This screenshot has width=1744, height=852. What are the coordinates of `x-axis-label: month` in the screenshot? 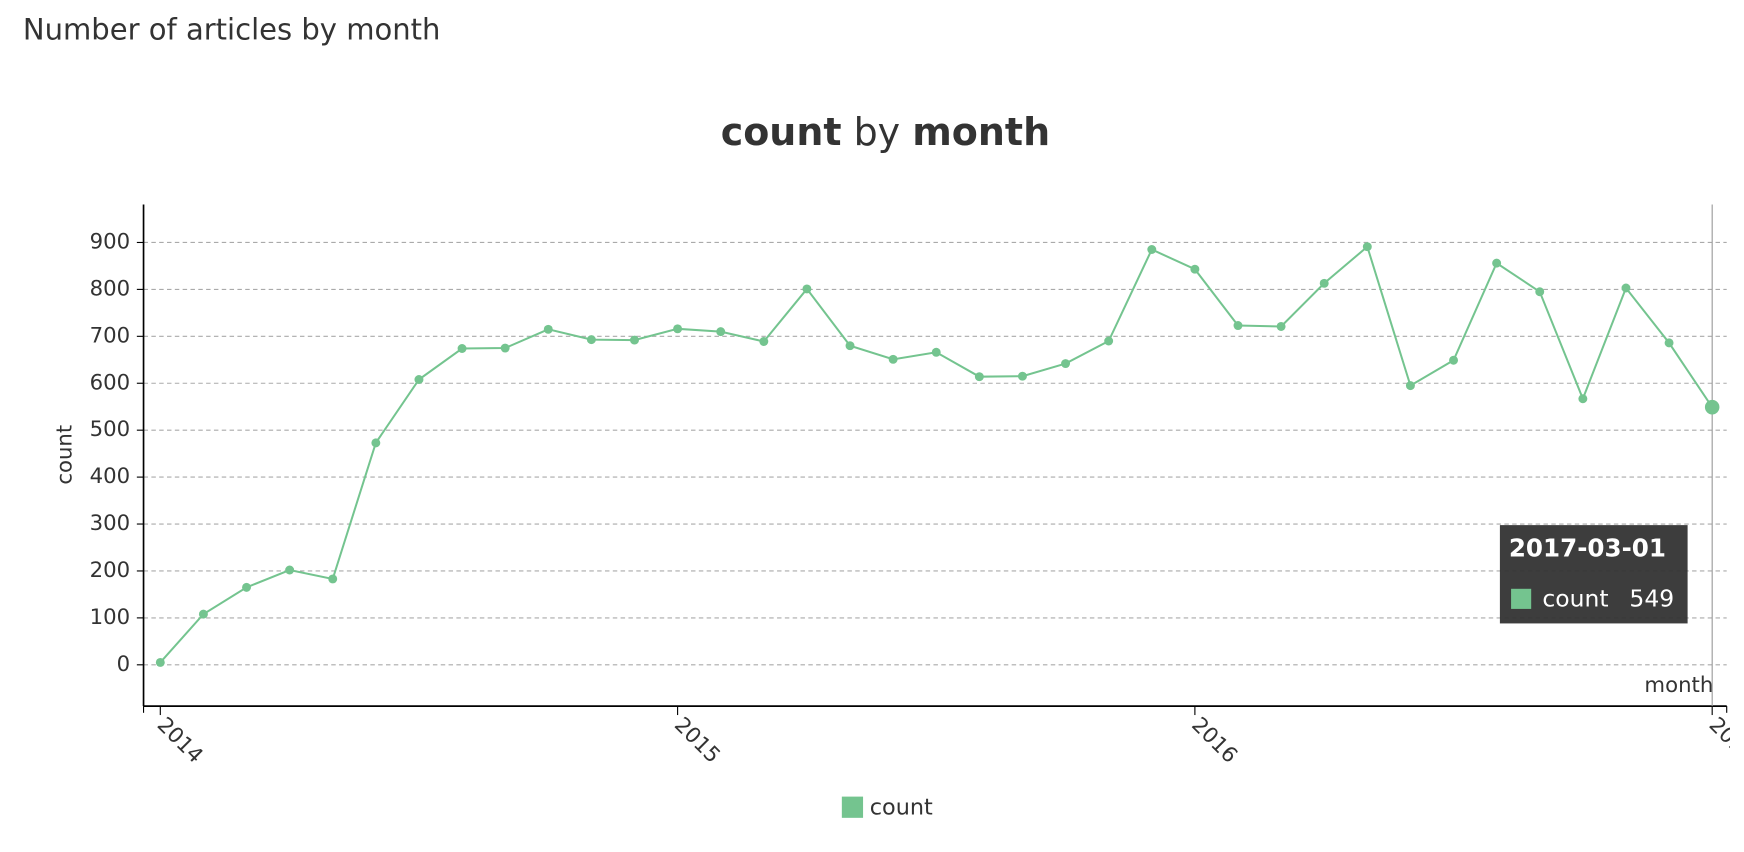 It's located at (1678, 685).